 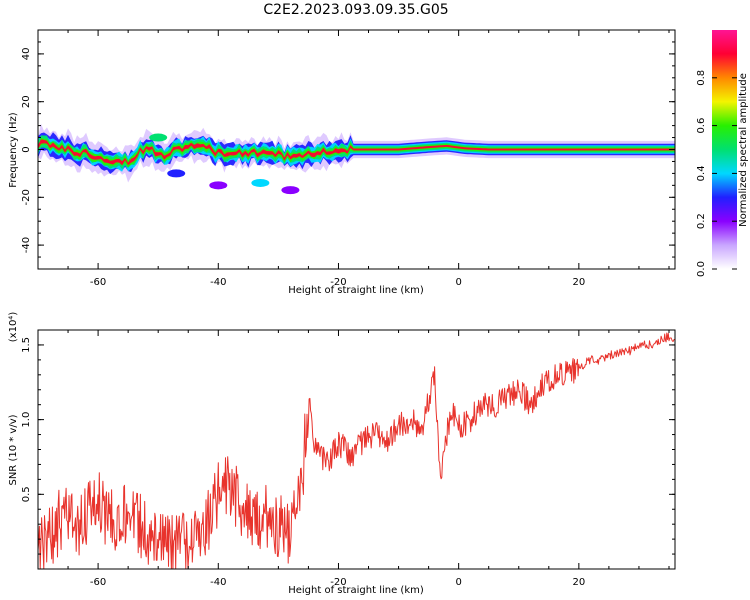 What do you see at coordinates (701, 78) in the screenshot?
I see `colorbar-tick-label: 0.8` at bounding box center [701, 78].